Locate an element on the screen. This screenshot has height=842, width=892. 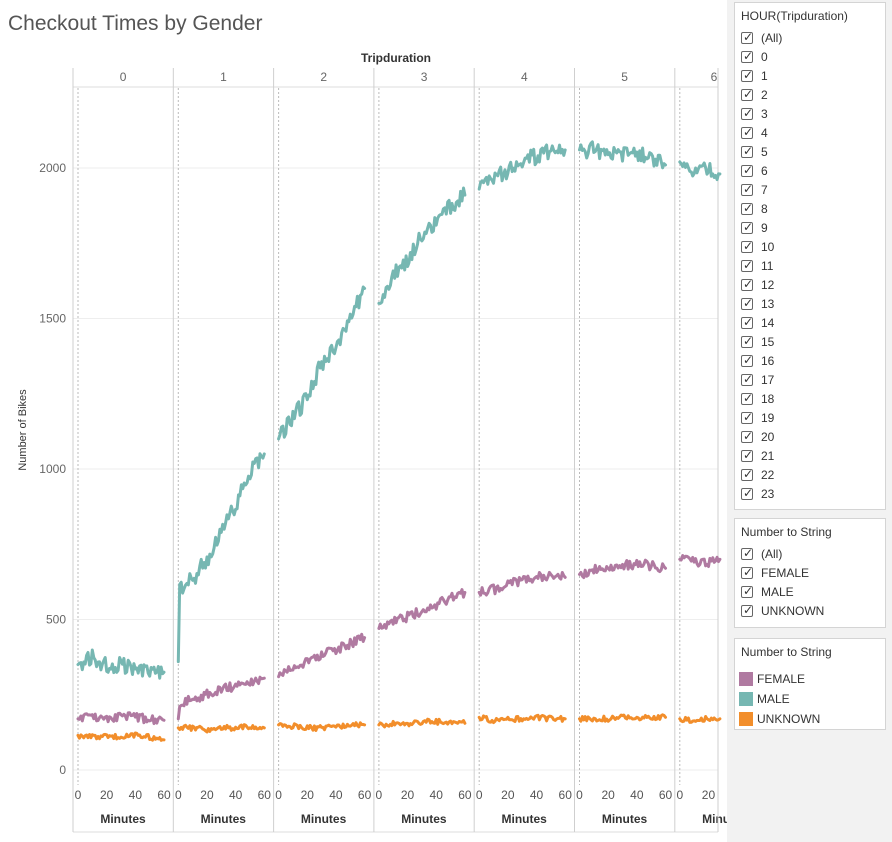
hour-filter-item-row: 19 is located at coordinates (810, 418).